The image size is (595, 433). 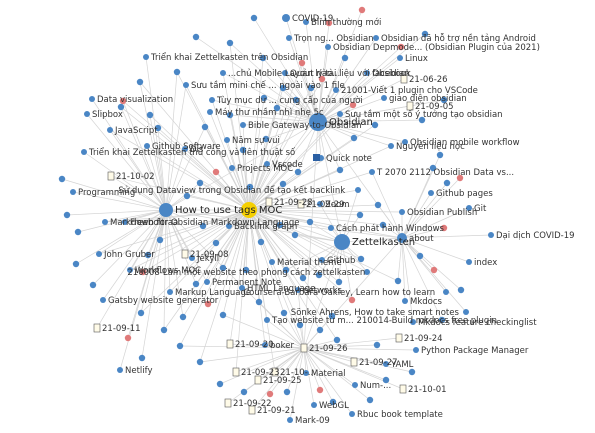 What do you see at coordinates (232, 168) in the screenshot?
I see `graph-node-projectsmoc` at bounding box center [232, 168].